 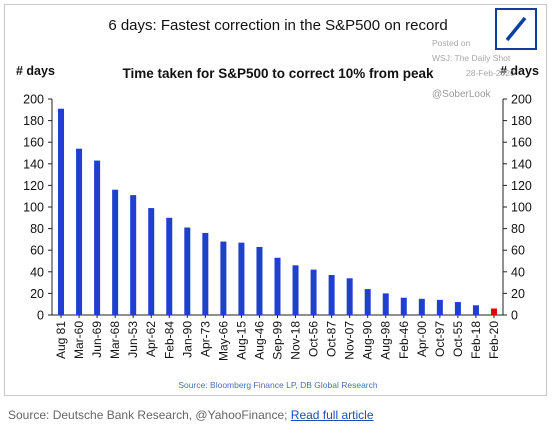 What do you see at coordinates (278, 340) in the screenshot?
I see `x-tick-label: Sep-99` at bounding box center [278, 340].